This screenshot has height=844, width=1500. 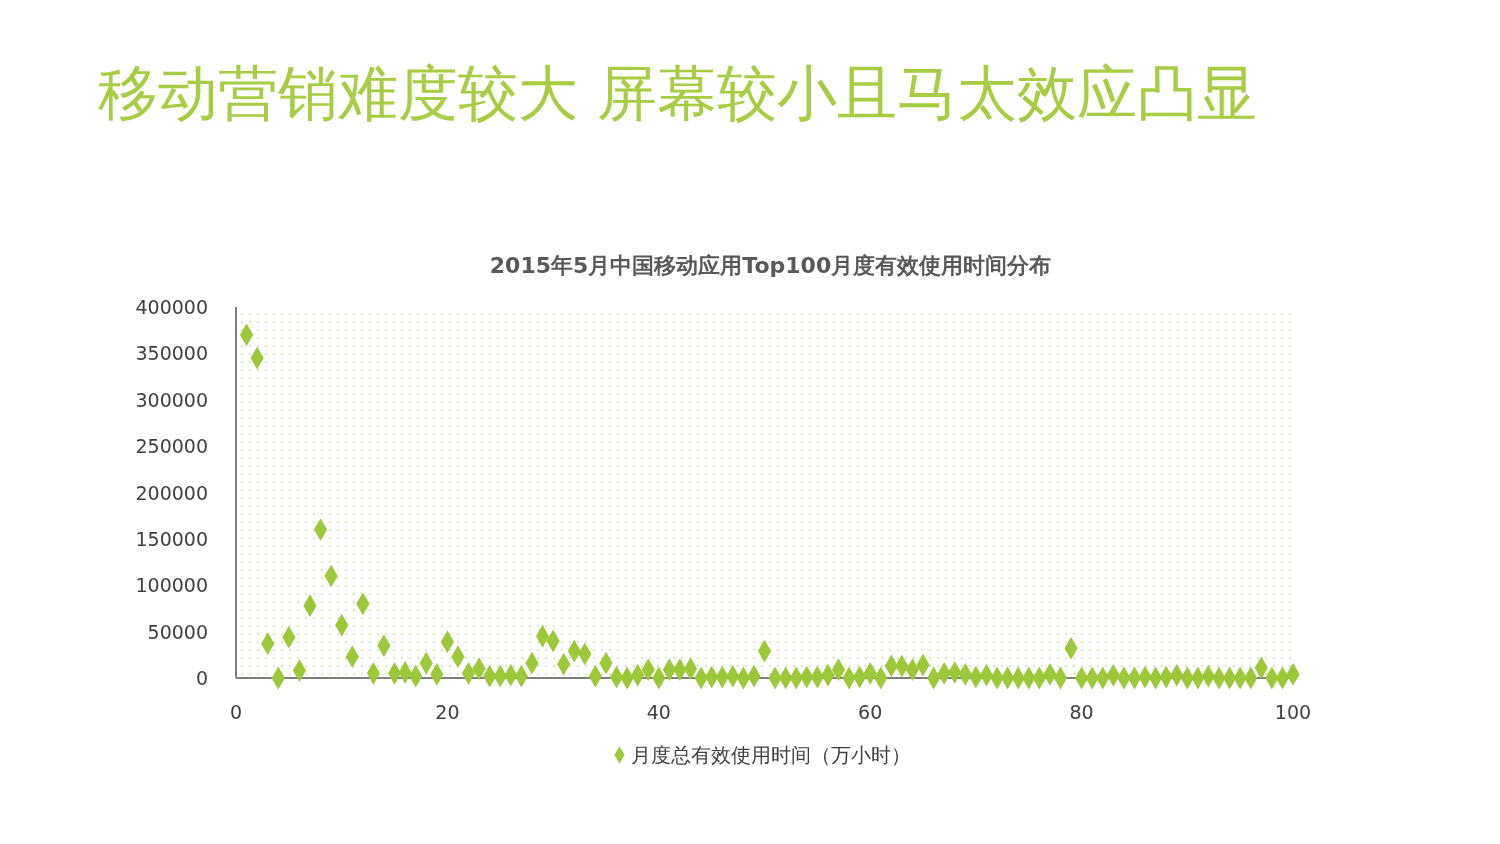 What do you see at coordinates (870, 712) in the screenshot?
I see `x-tick-label: 60` at bounding box center [870, 712].